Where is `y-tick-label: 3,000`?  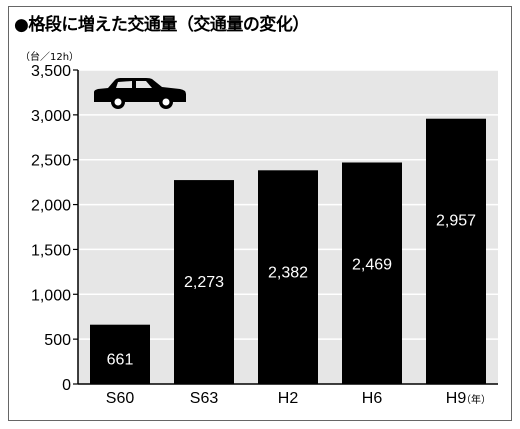
y-tick-label: 3,000 is located at coordinates (51, 116).